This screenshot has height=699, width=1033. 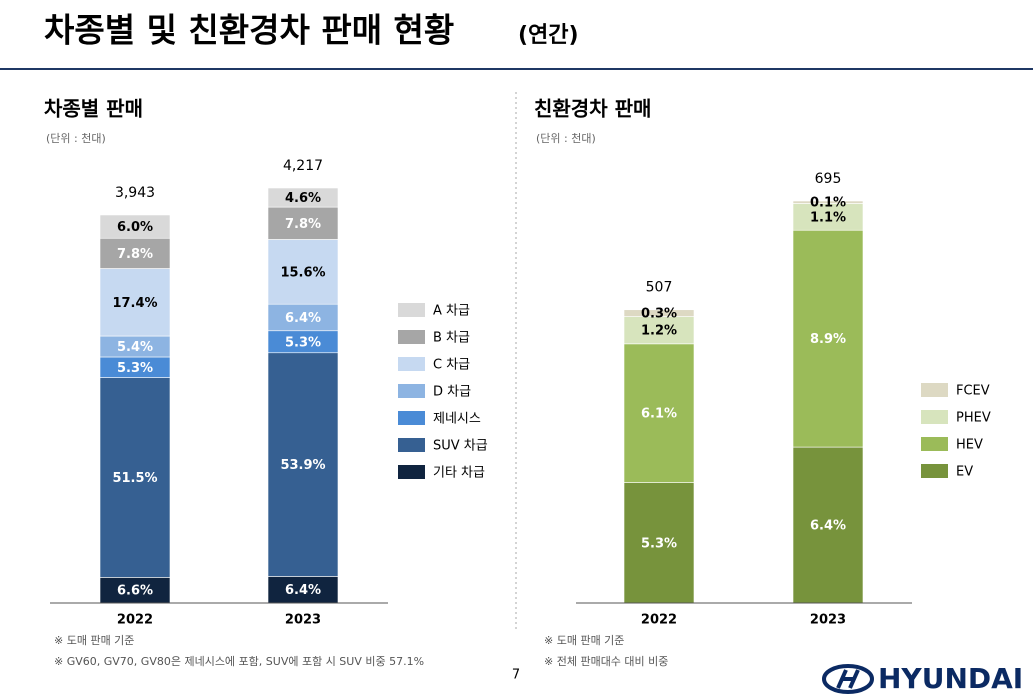 I want to click on chart-title: 친환경차 판매, so click(x=592, y=109).